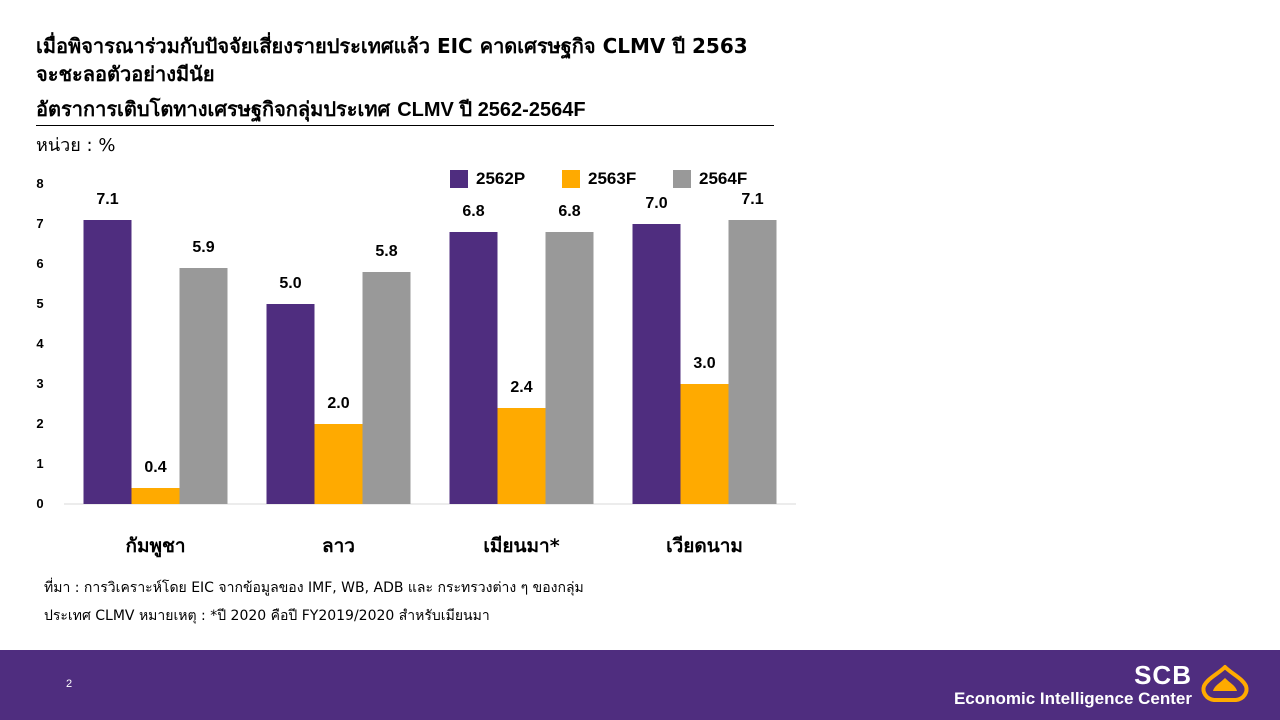 The height and width of the screenshot is (720, 1280). Describe the element at coordinates (500, 178) in the screenshot. I see `legend-label: 2562P` at that location.